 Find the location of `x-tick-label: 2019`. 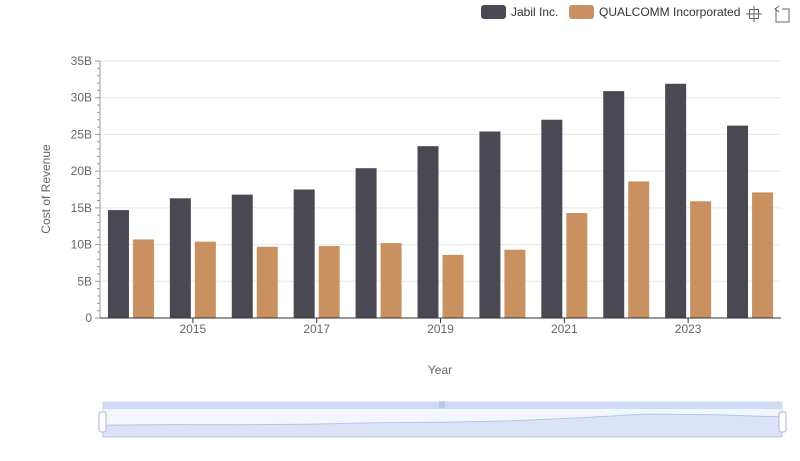

x-tick-label: 2019 is located at coordinates (440, 329).